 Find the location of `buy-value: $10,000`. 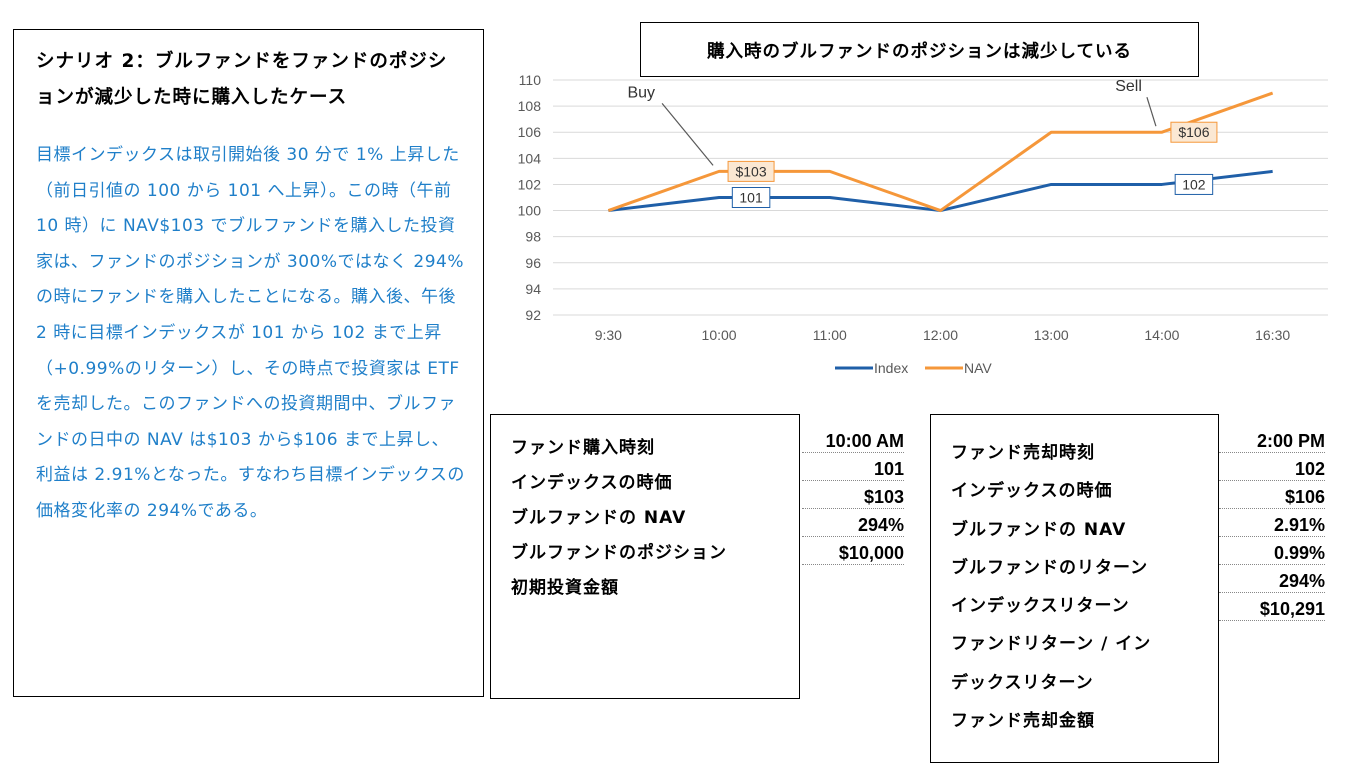

buy-value: $10,000 is located at coordinates (853, 551).